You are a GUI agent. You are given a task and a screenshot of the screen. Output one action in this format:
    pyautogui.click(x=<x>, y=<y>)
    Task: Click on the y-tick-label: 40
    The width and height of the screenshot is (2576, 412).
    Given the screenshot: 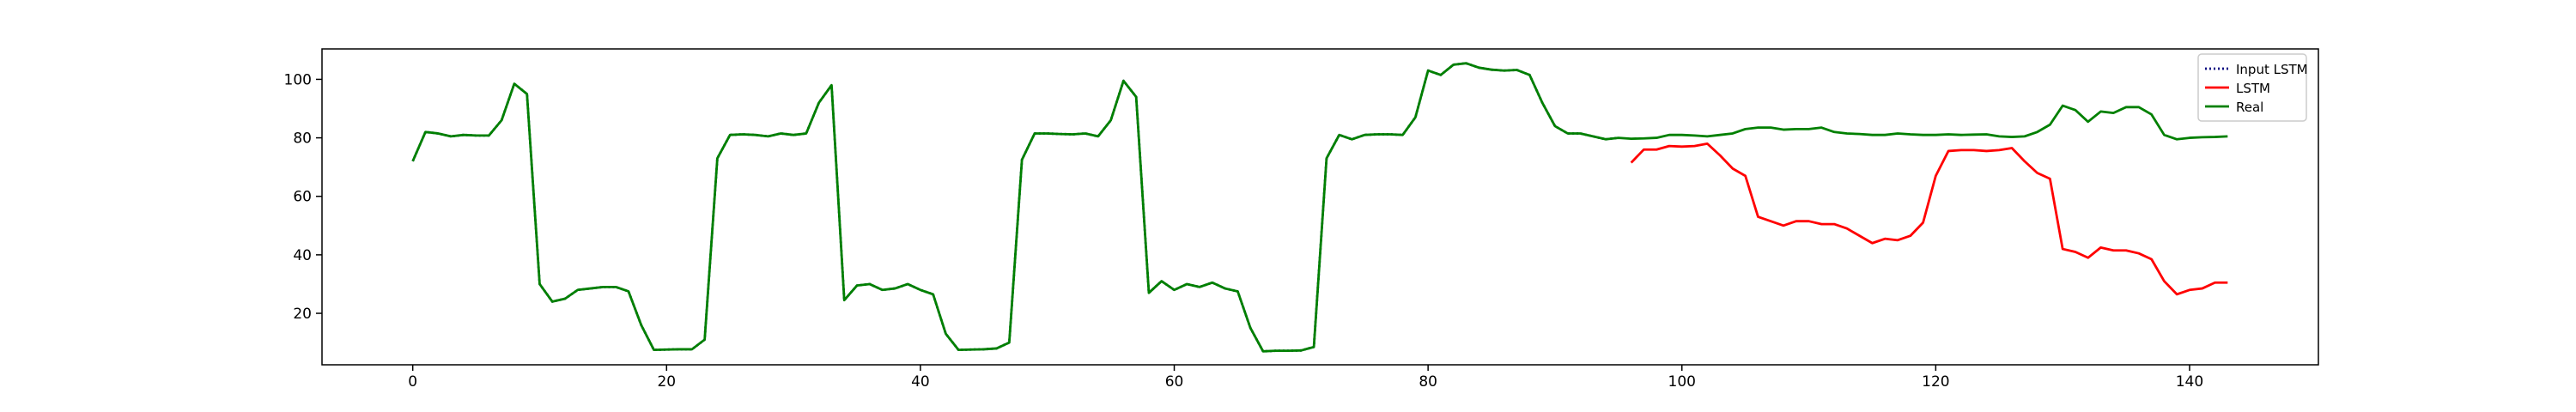 What is the action you would take?
    pyautogui.click(x=302, y=255)
    